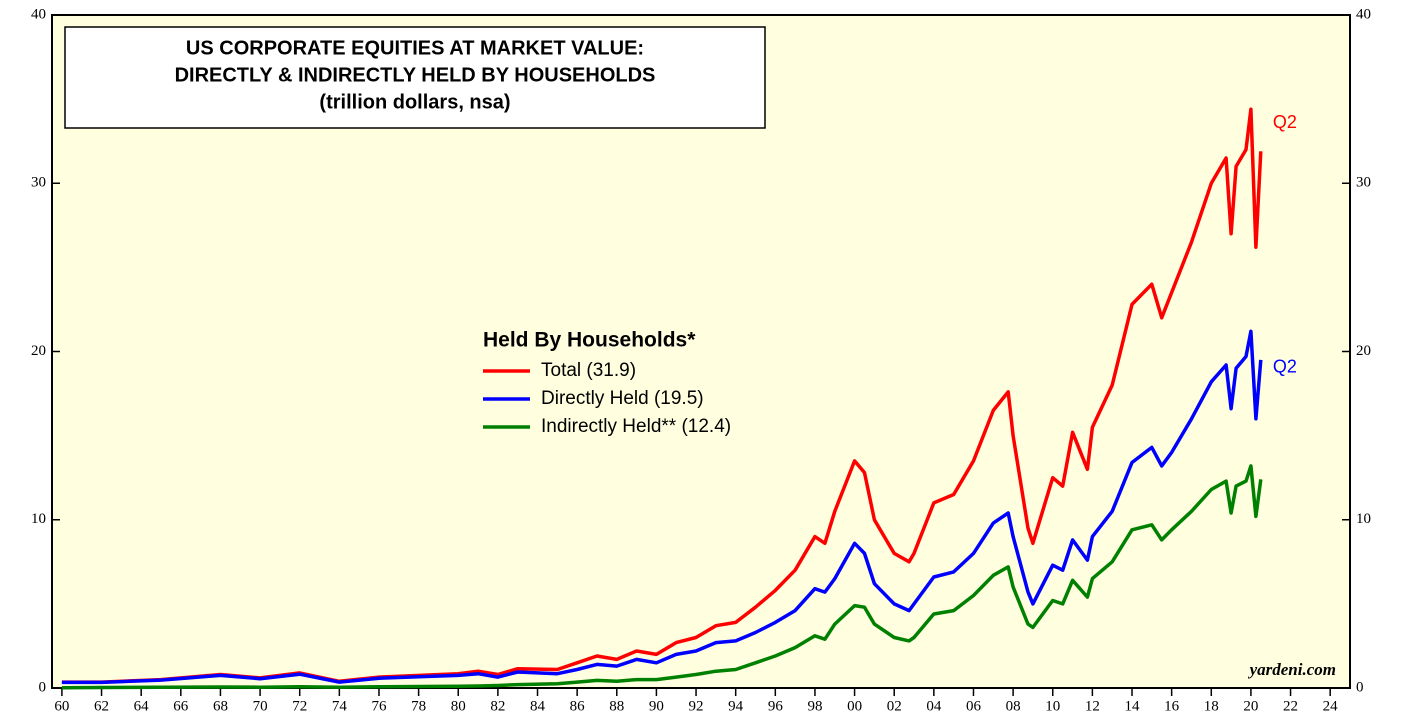  What do you see at coordinates (934, 706) in the screenshot?
I see `x-tick-label: 04` at bounding box center [934, 706].